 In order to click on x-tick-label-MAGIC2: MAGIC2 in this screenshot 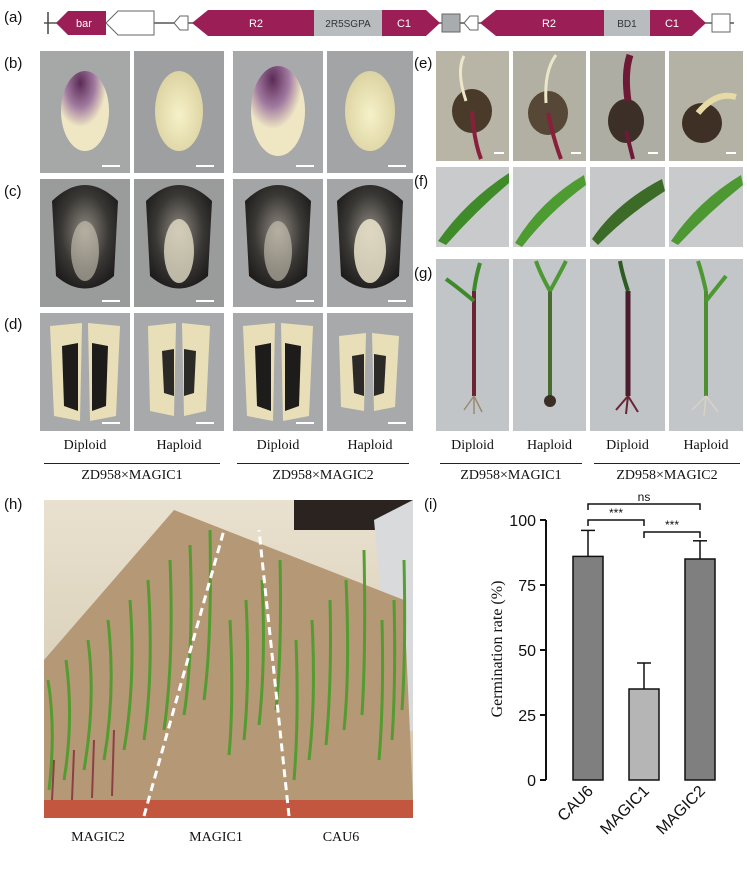, I will do `click(680, 810)`.